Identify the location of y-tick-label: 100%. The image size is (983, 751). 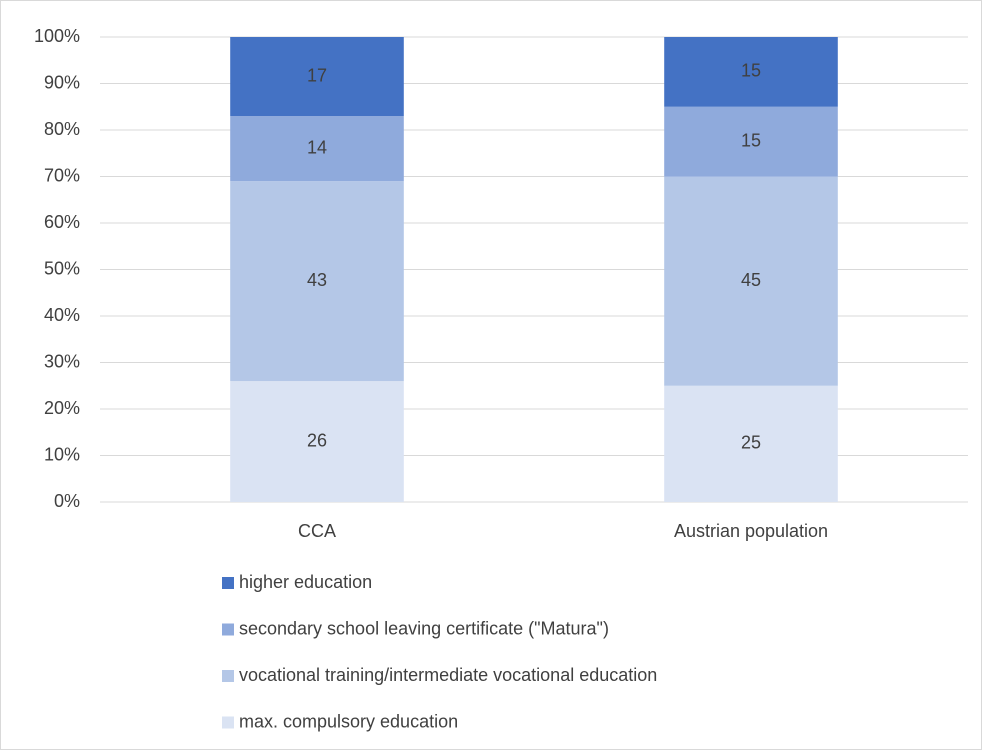
(57, 36).